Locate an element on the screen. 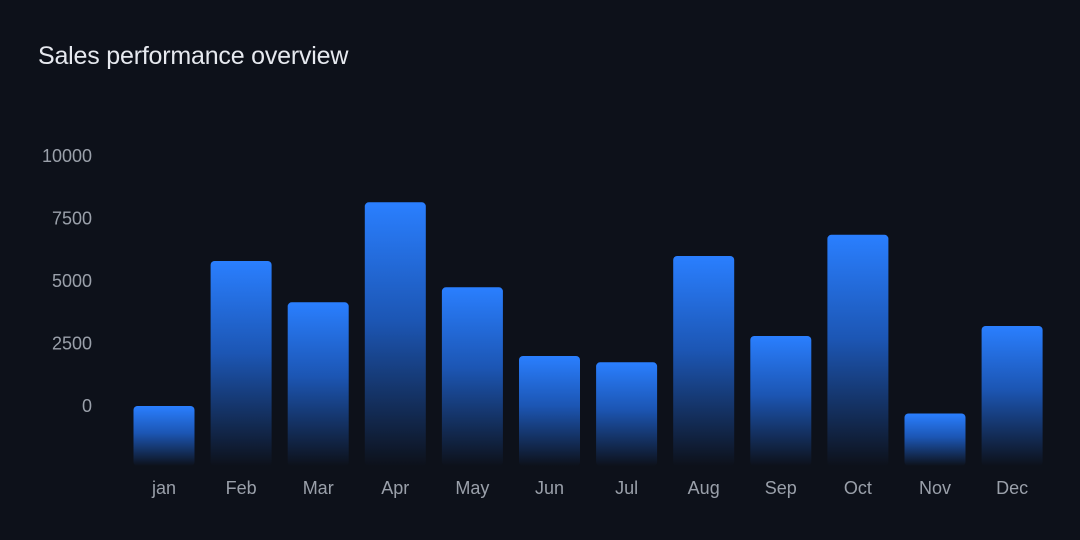 This screenshot has height=540, width=1080. x-tick-label: Sep is located at coordinates (781, 488).